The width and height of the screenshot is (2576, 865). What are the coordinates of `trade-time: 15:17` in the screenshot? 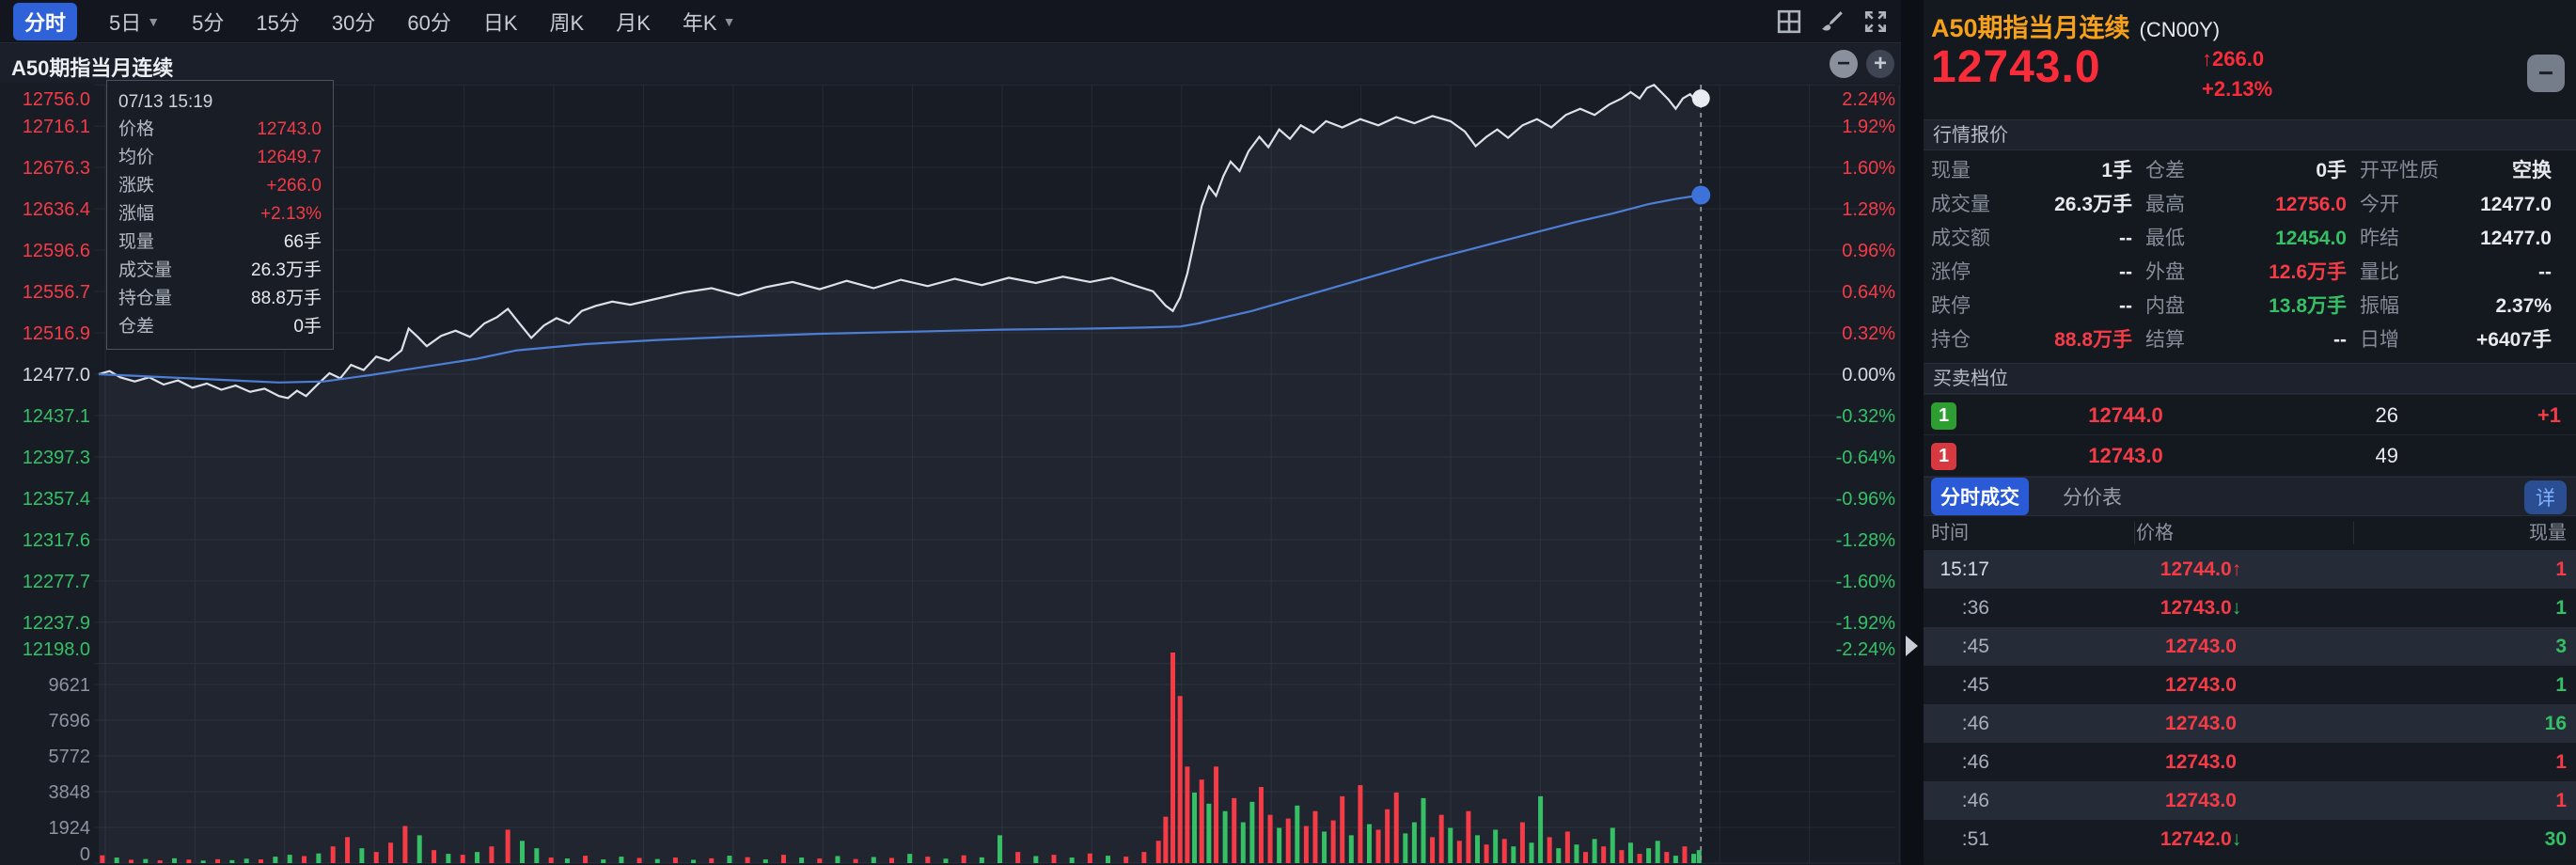 It's located at (1965, 569).